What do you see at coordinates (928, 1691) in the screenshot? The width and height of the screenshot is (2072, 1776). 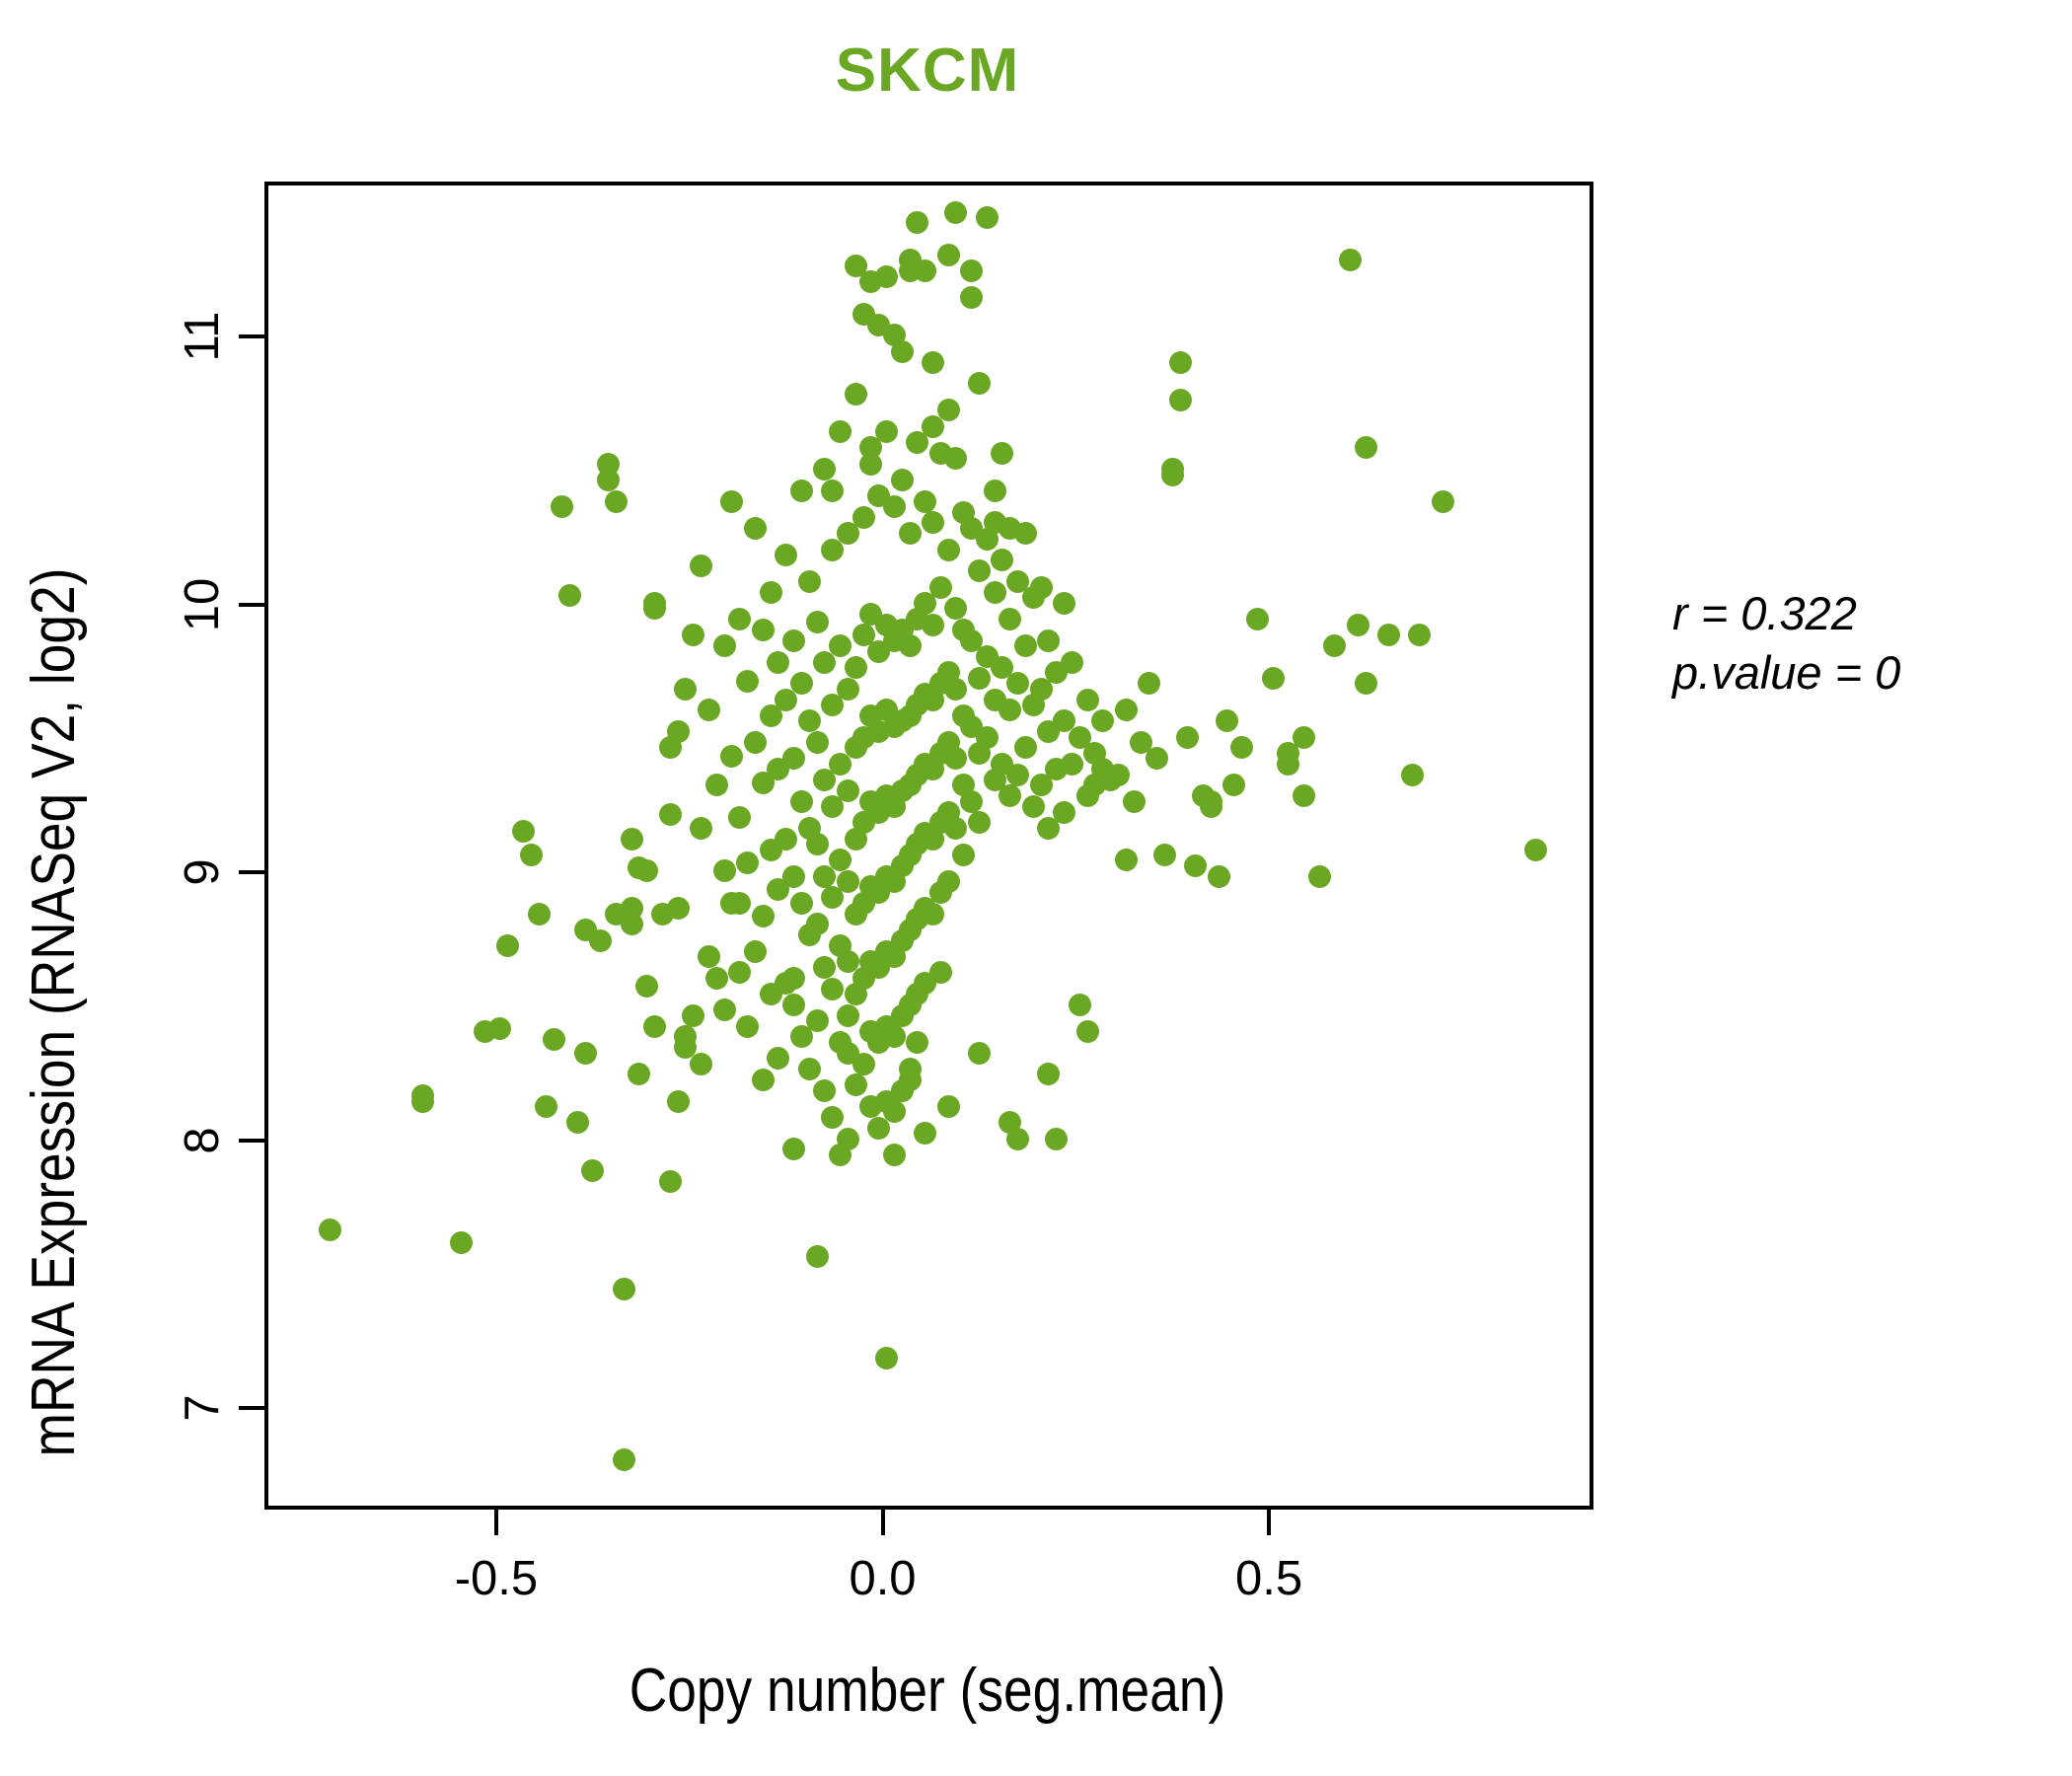 I see `x-axis-title: Copy number (seg.mean)` at bounding box center [928, 1691].